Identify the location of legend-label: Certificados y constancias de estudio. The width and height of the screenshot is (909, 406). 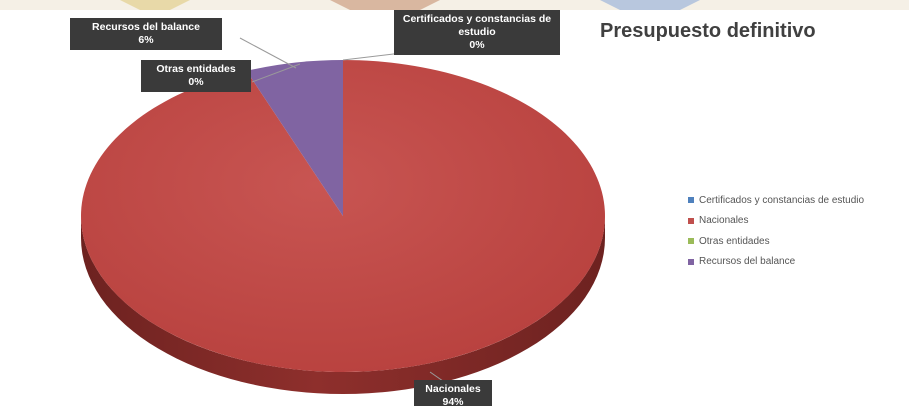
(782, 200).